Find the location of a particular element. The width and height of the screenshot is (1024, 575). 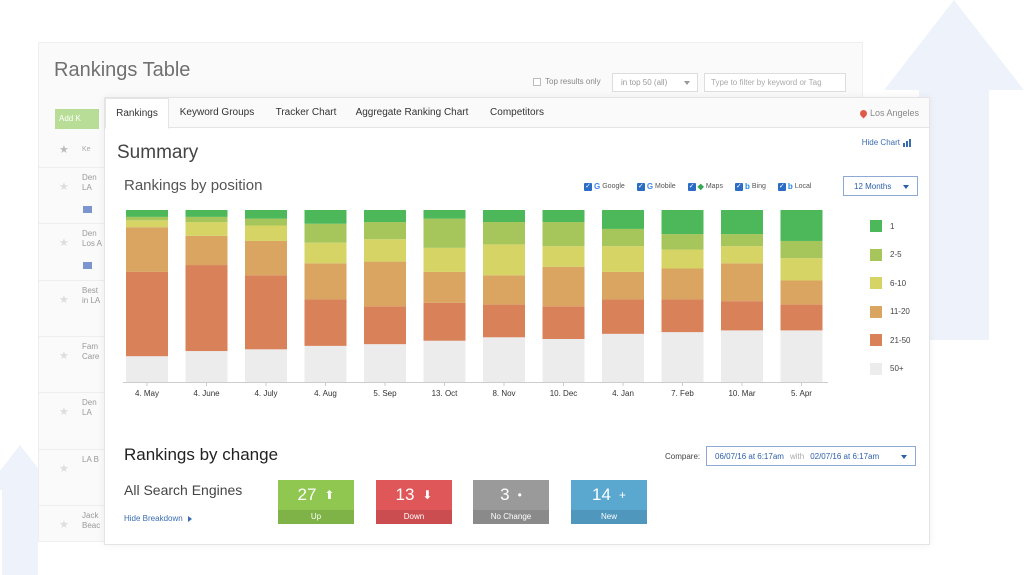

table-row: ★ Fam Care is located at coordinates (73, 364).